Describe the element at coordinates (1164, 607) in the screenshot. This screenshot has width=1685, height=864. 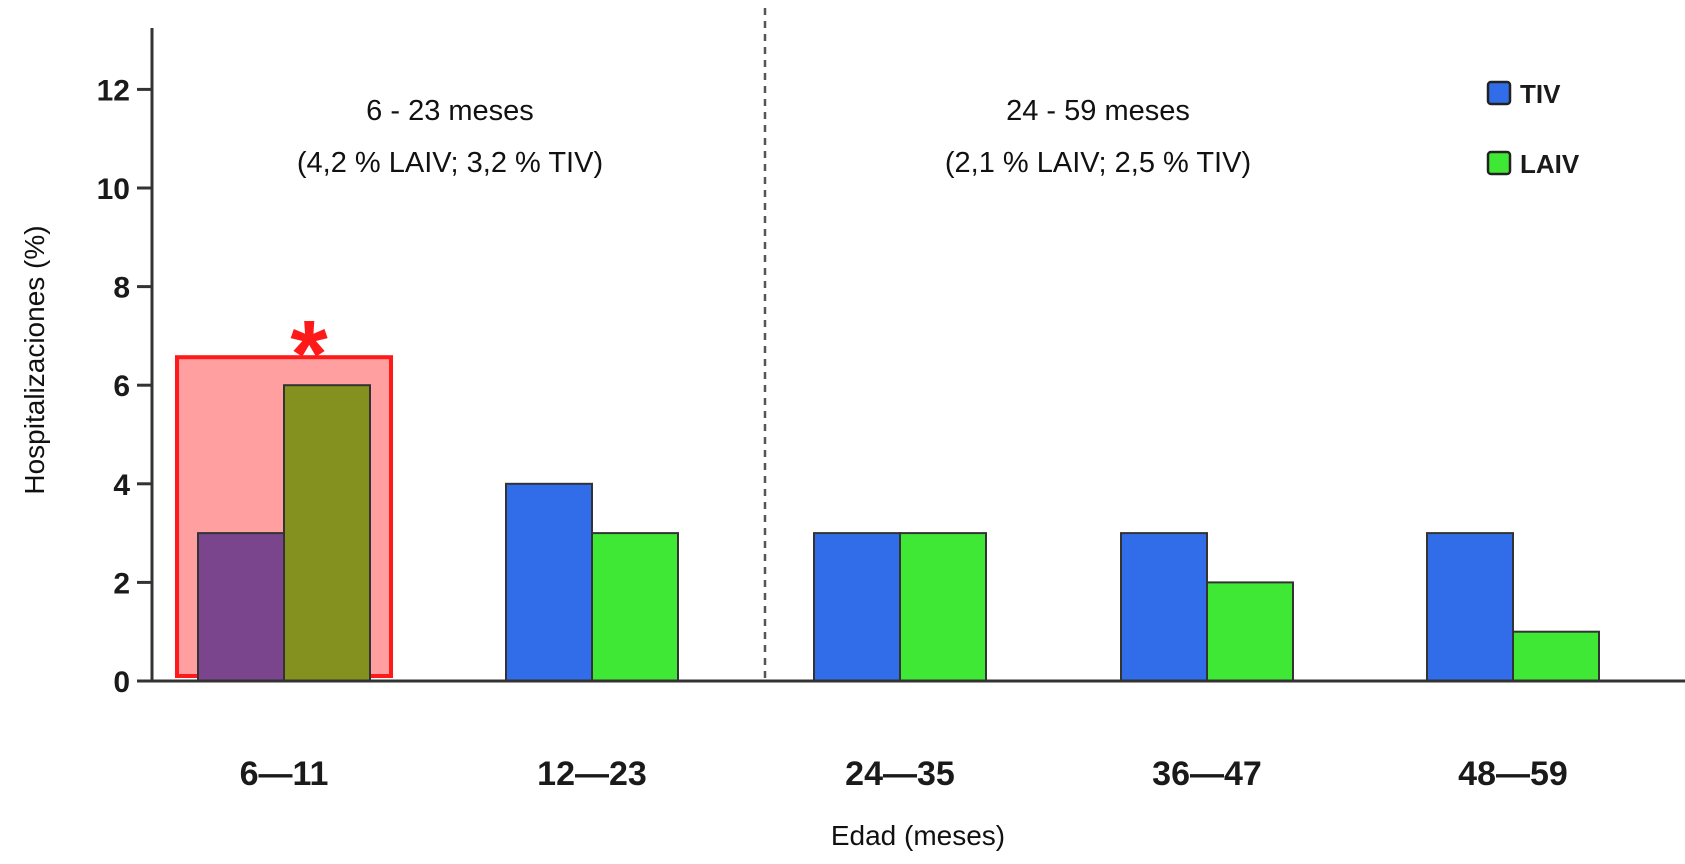
I see `bar-tiv-36—47` at that location.